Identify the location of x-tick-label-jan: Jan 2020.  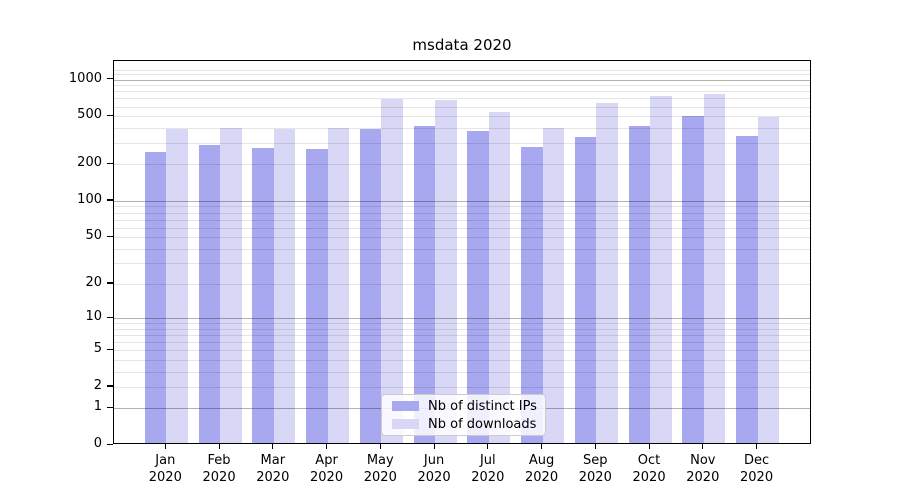
(165, 469).